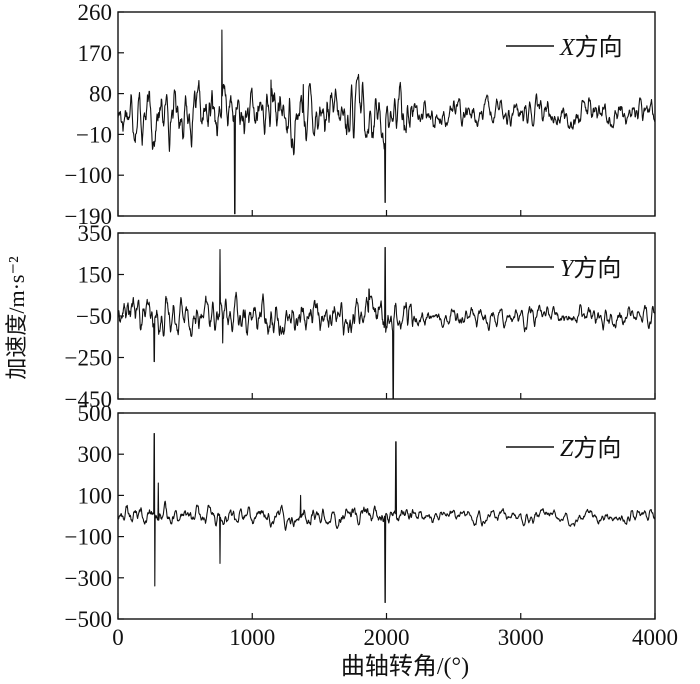 The height and width of the screenshot is (684, 700). I want to click on x-tick-label: 1000, so click(252, 637).